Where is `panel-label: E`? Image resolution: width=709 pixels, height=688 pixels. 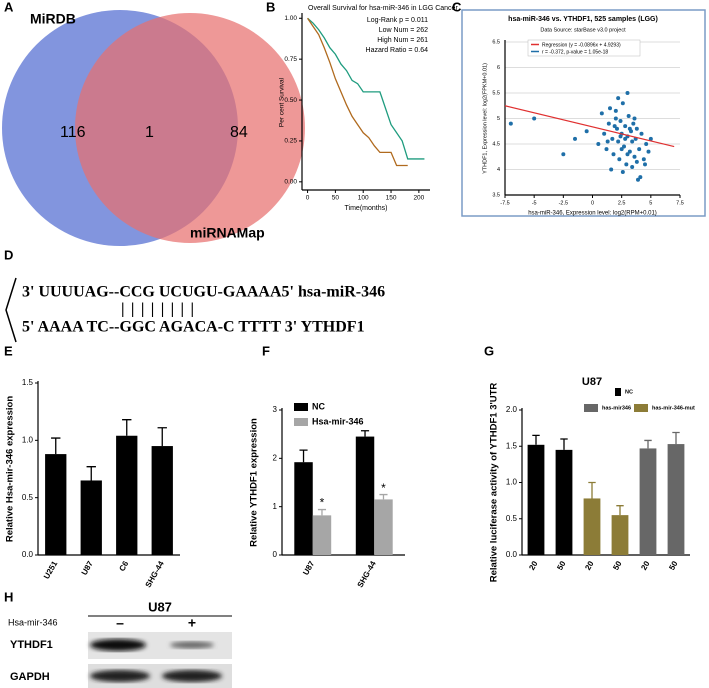 panel-label: E is located at coordinates (8, 350).